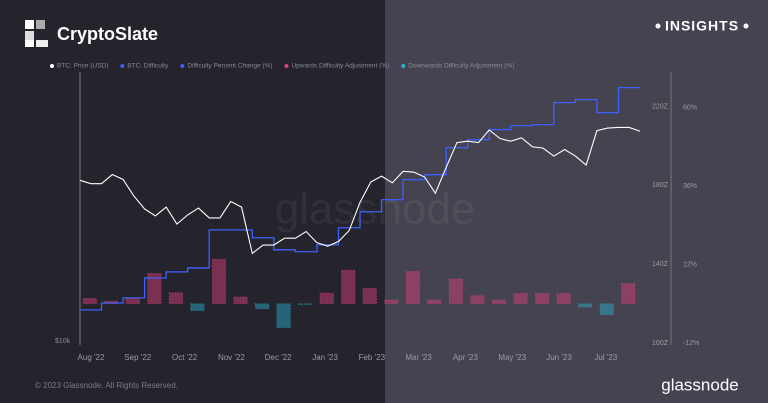 Image resolution: width=768 pixels, height=403 pixels. What do you see at coordinates (36, 33) in the screenshot?
I see `logo-mark` at bounding box center [36, 33].